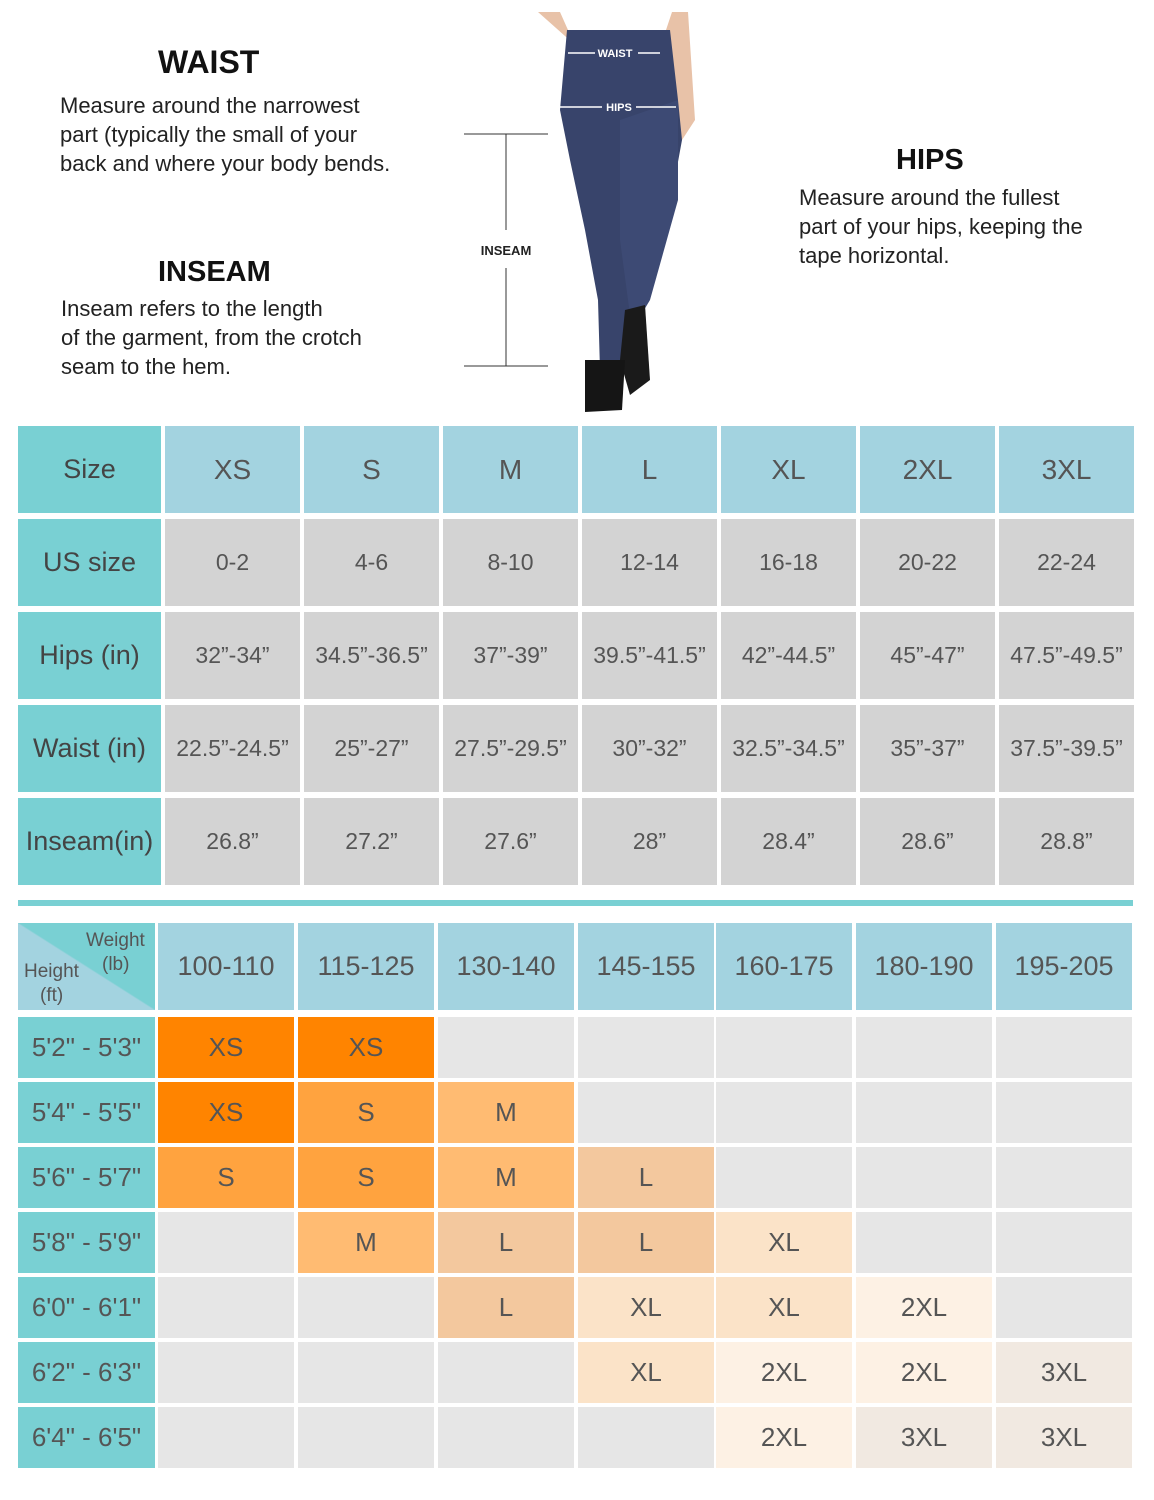  I want to click on size-cell: 27.6”, so click(510, 841).